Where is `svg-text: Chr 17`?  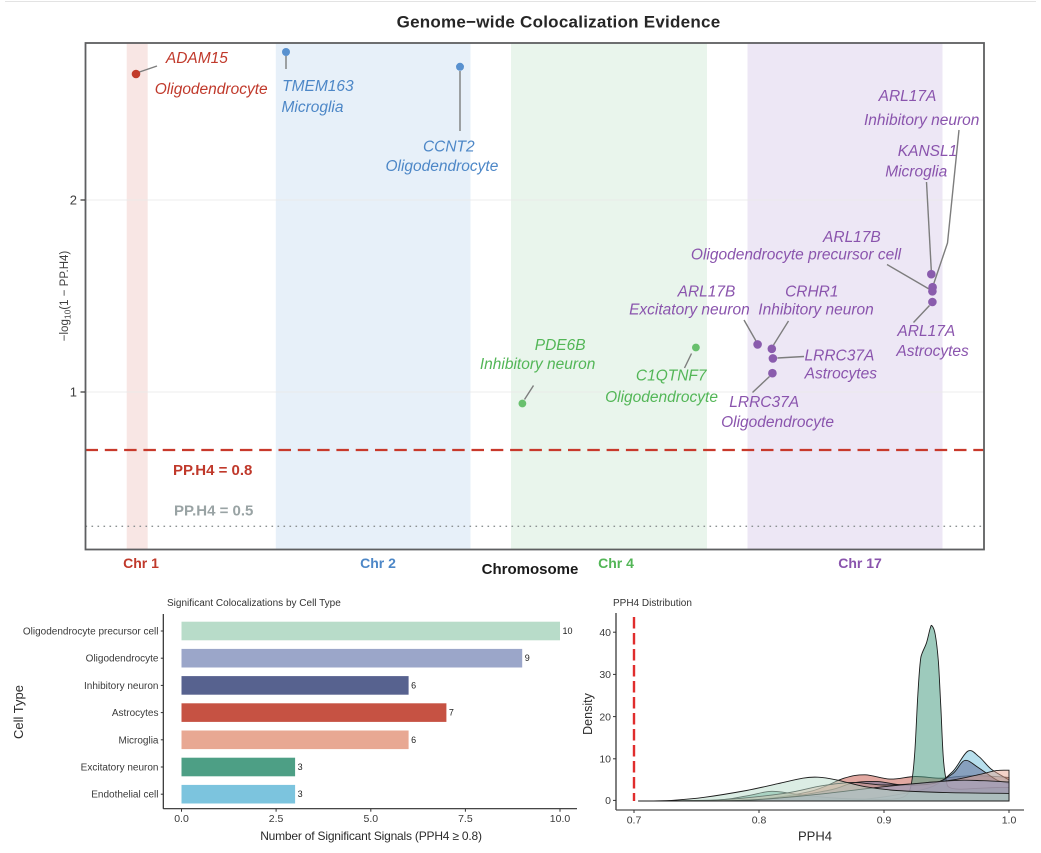
svg-text: Chr 17 is located at coordinates (860, 563).